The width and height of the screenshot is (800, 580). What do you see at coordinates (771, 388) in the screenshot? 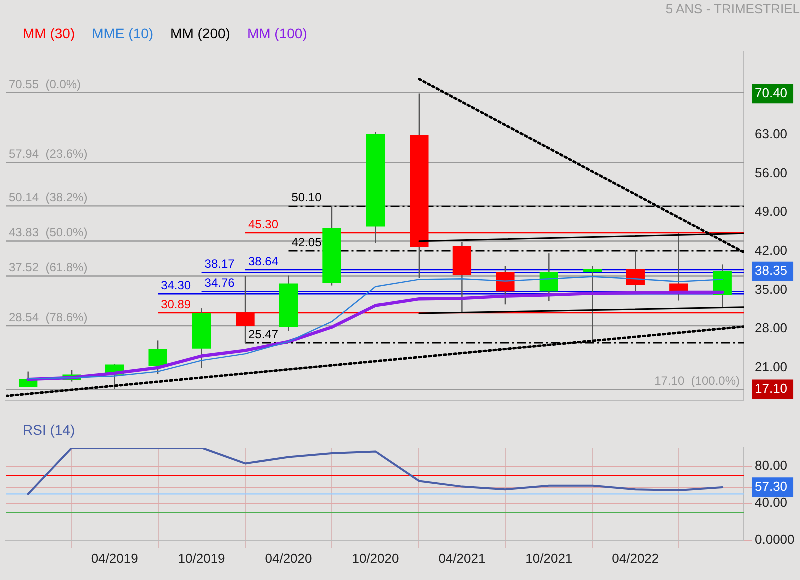
I see `y-tick-label: 17.10` at bounding box center [771, 388].